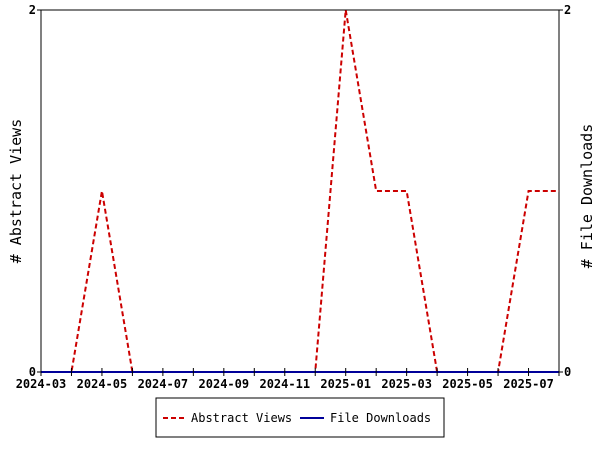 This screenshot has height=450, width=600. What do you see at coordinates (284, 384) in the screenshot?
I see `x-tick-label: 2024-11` at bounding box center [284, 384].